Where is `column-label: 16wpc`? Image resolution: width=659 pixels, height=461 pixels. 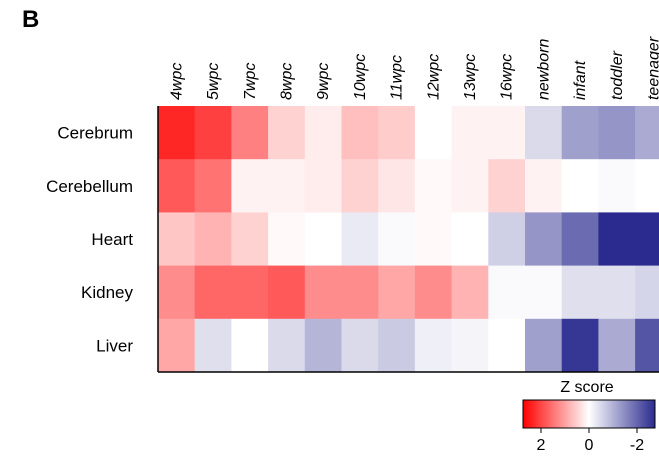
column-label: 16wpc is located at coordinates (507, 77).